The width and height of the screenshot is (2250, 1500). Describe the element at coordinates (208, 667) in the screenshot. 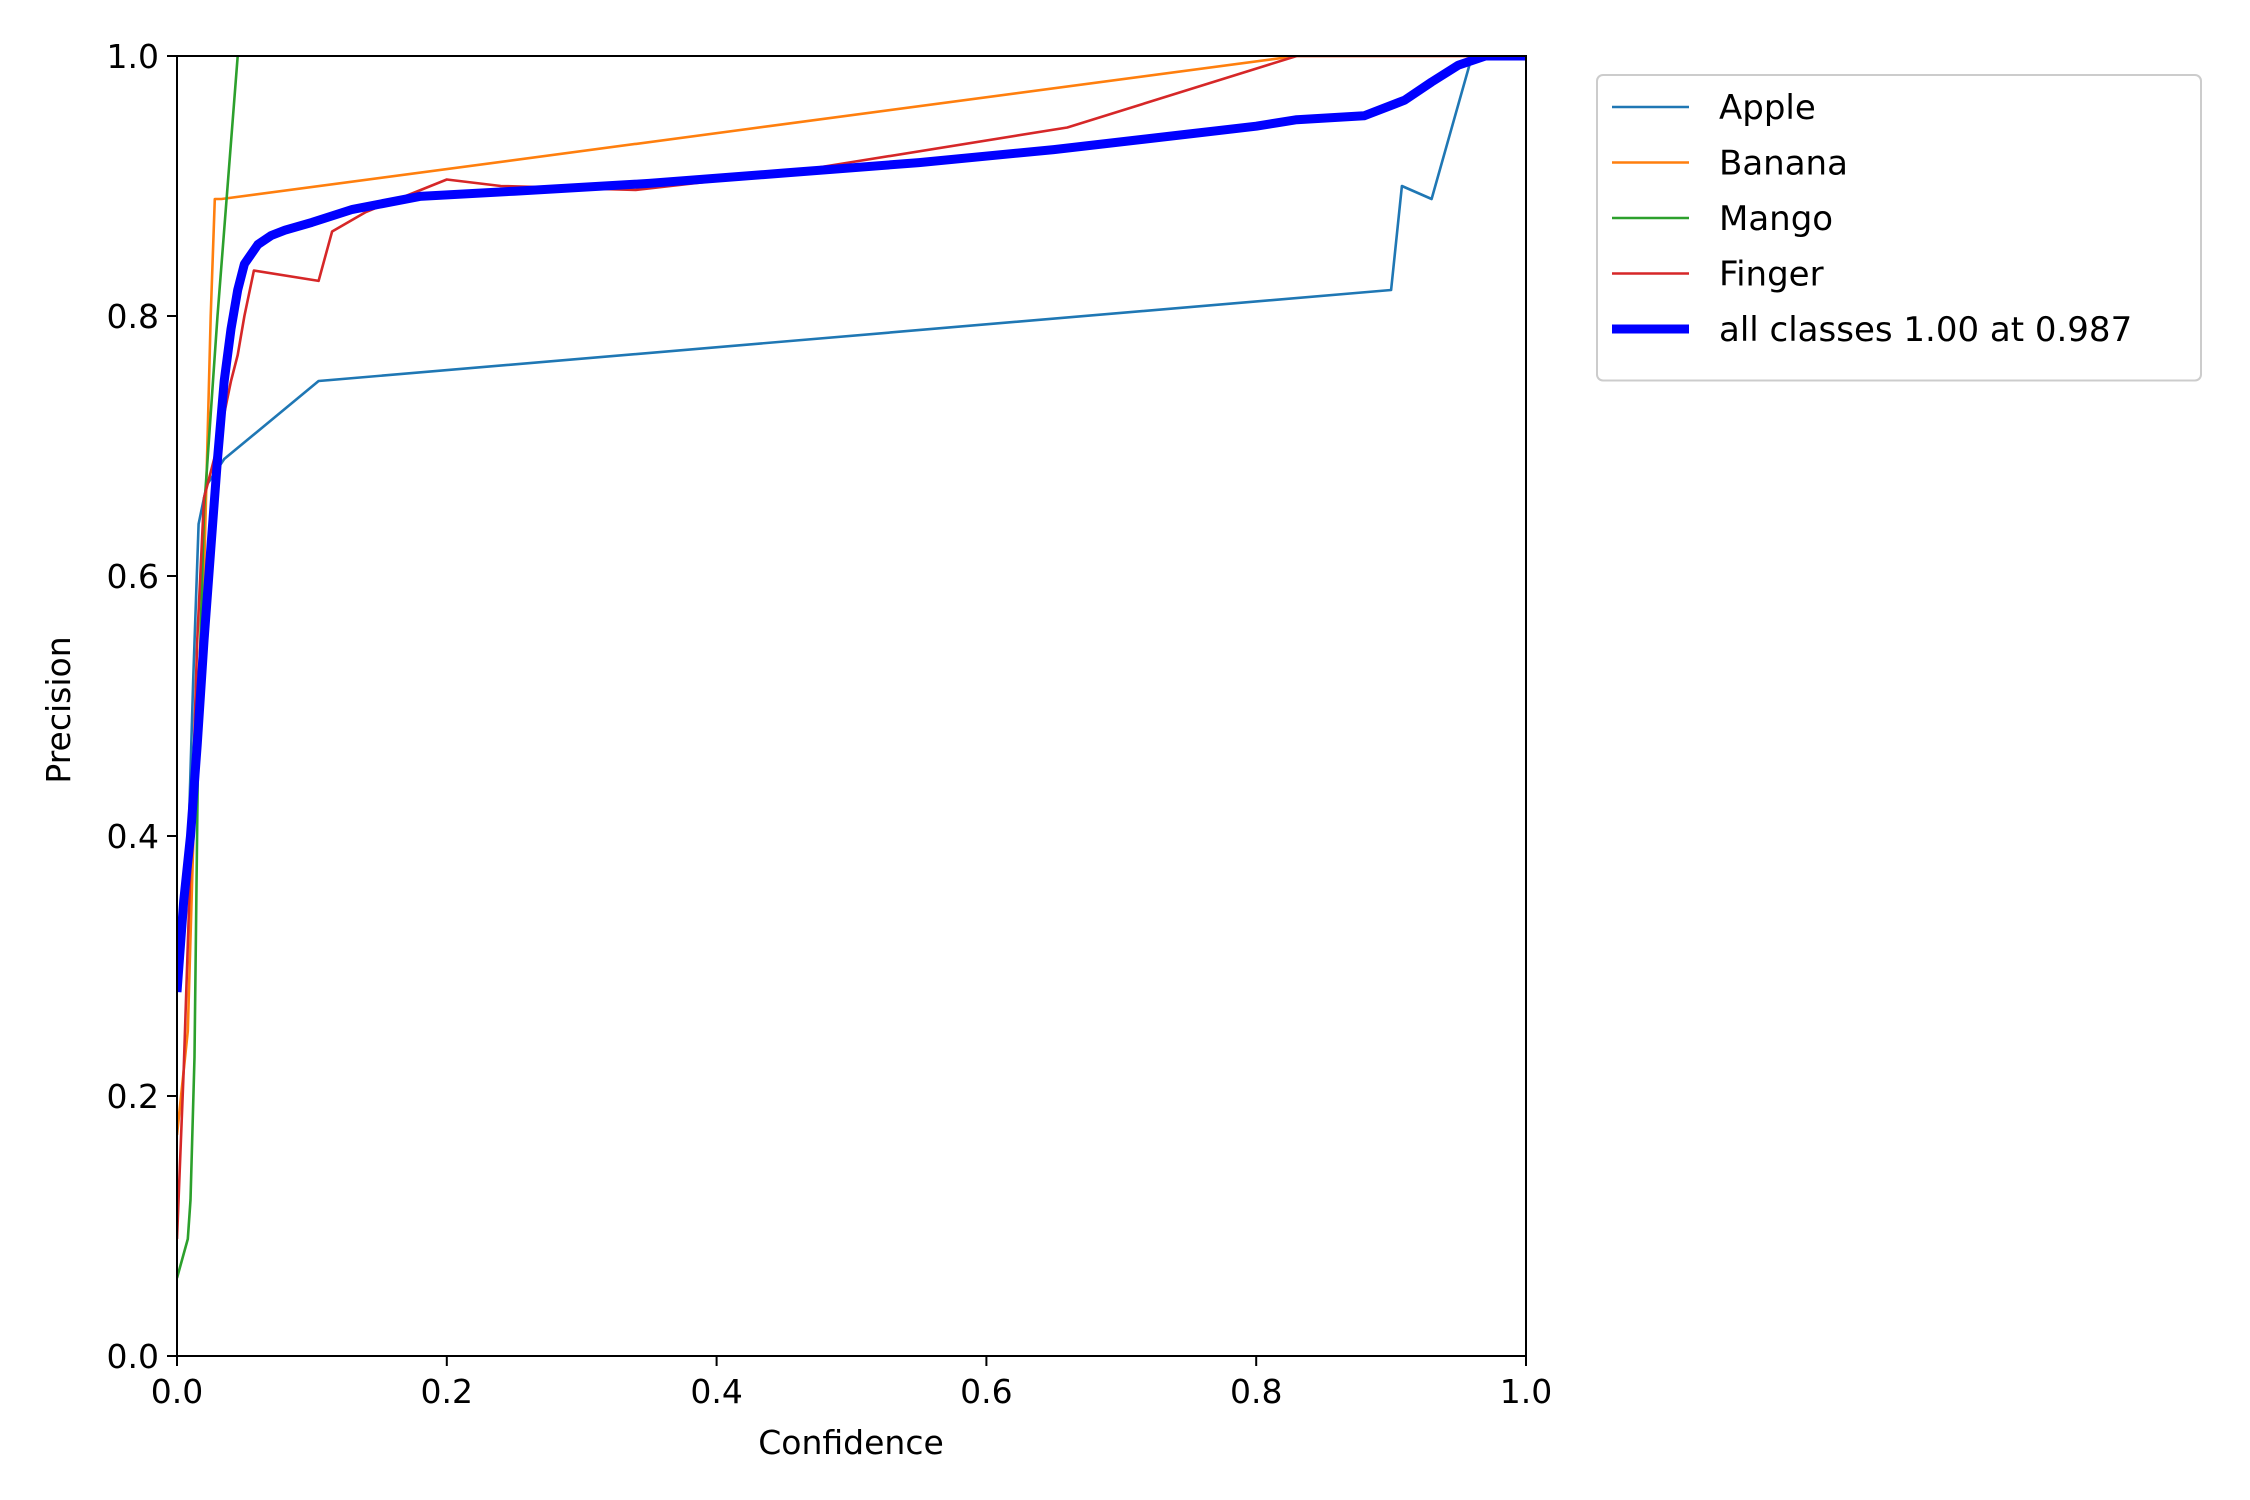

I see `series-line-mango` at that location.